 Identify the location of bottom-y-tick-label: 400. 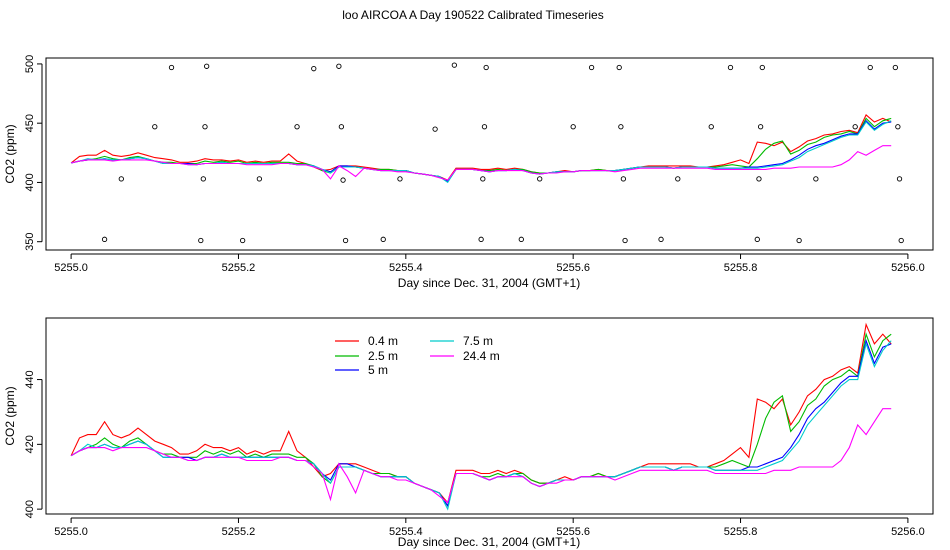
(30, 509).